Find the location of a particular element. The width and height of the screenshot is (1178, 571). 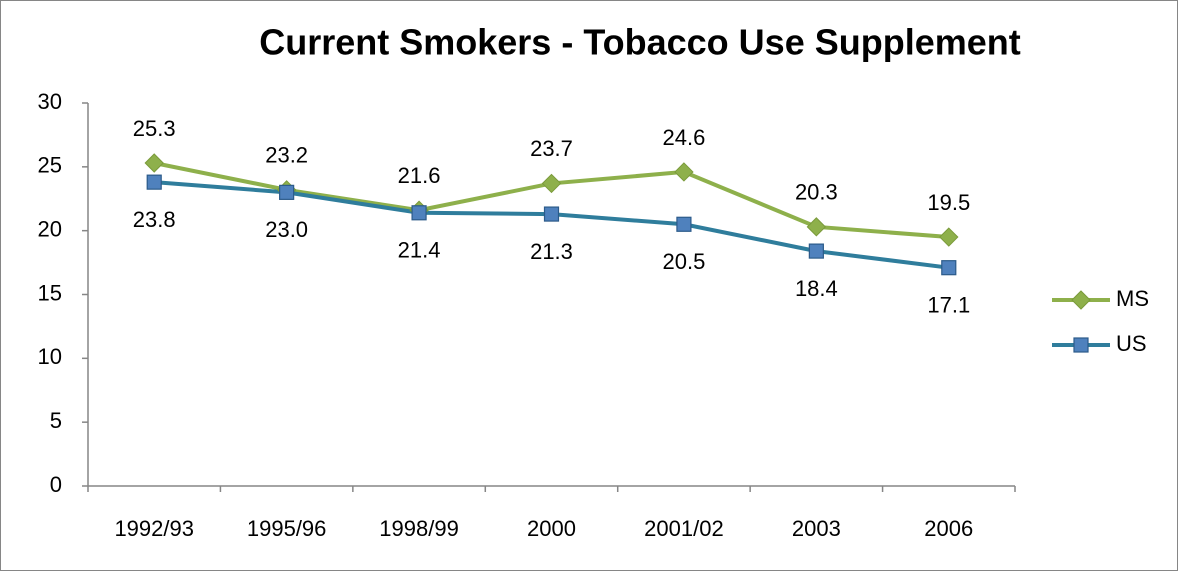

x-tick-label: 2001/02 is located at coordinates (684, 528).